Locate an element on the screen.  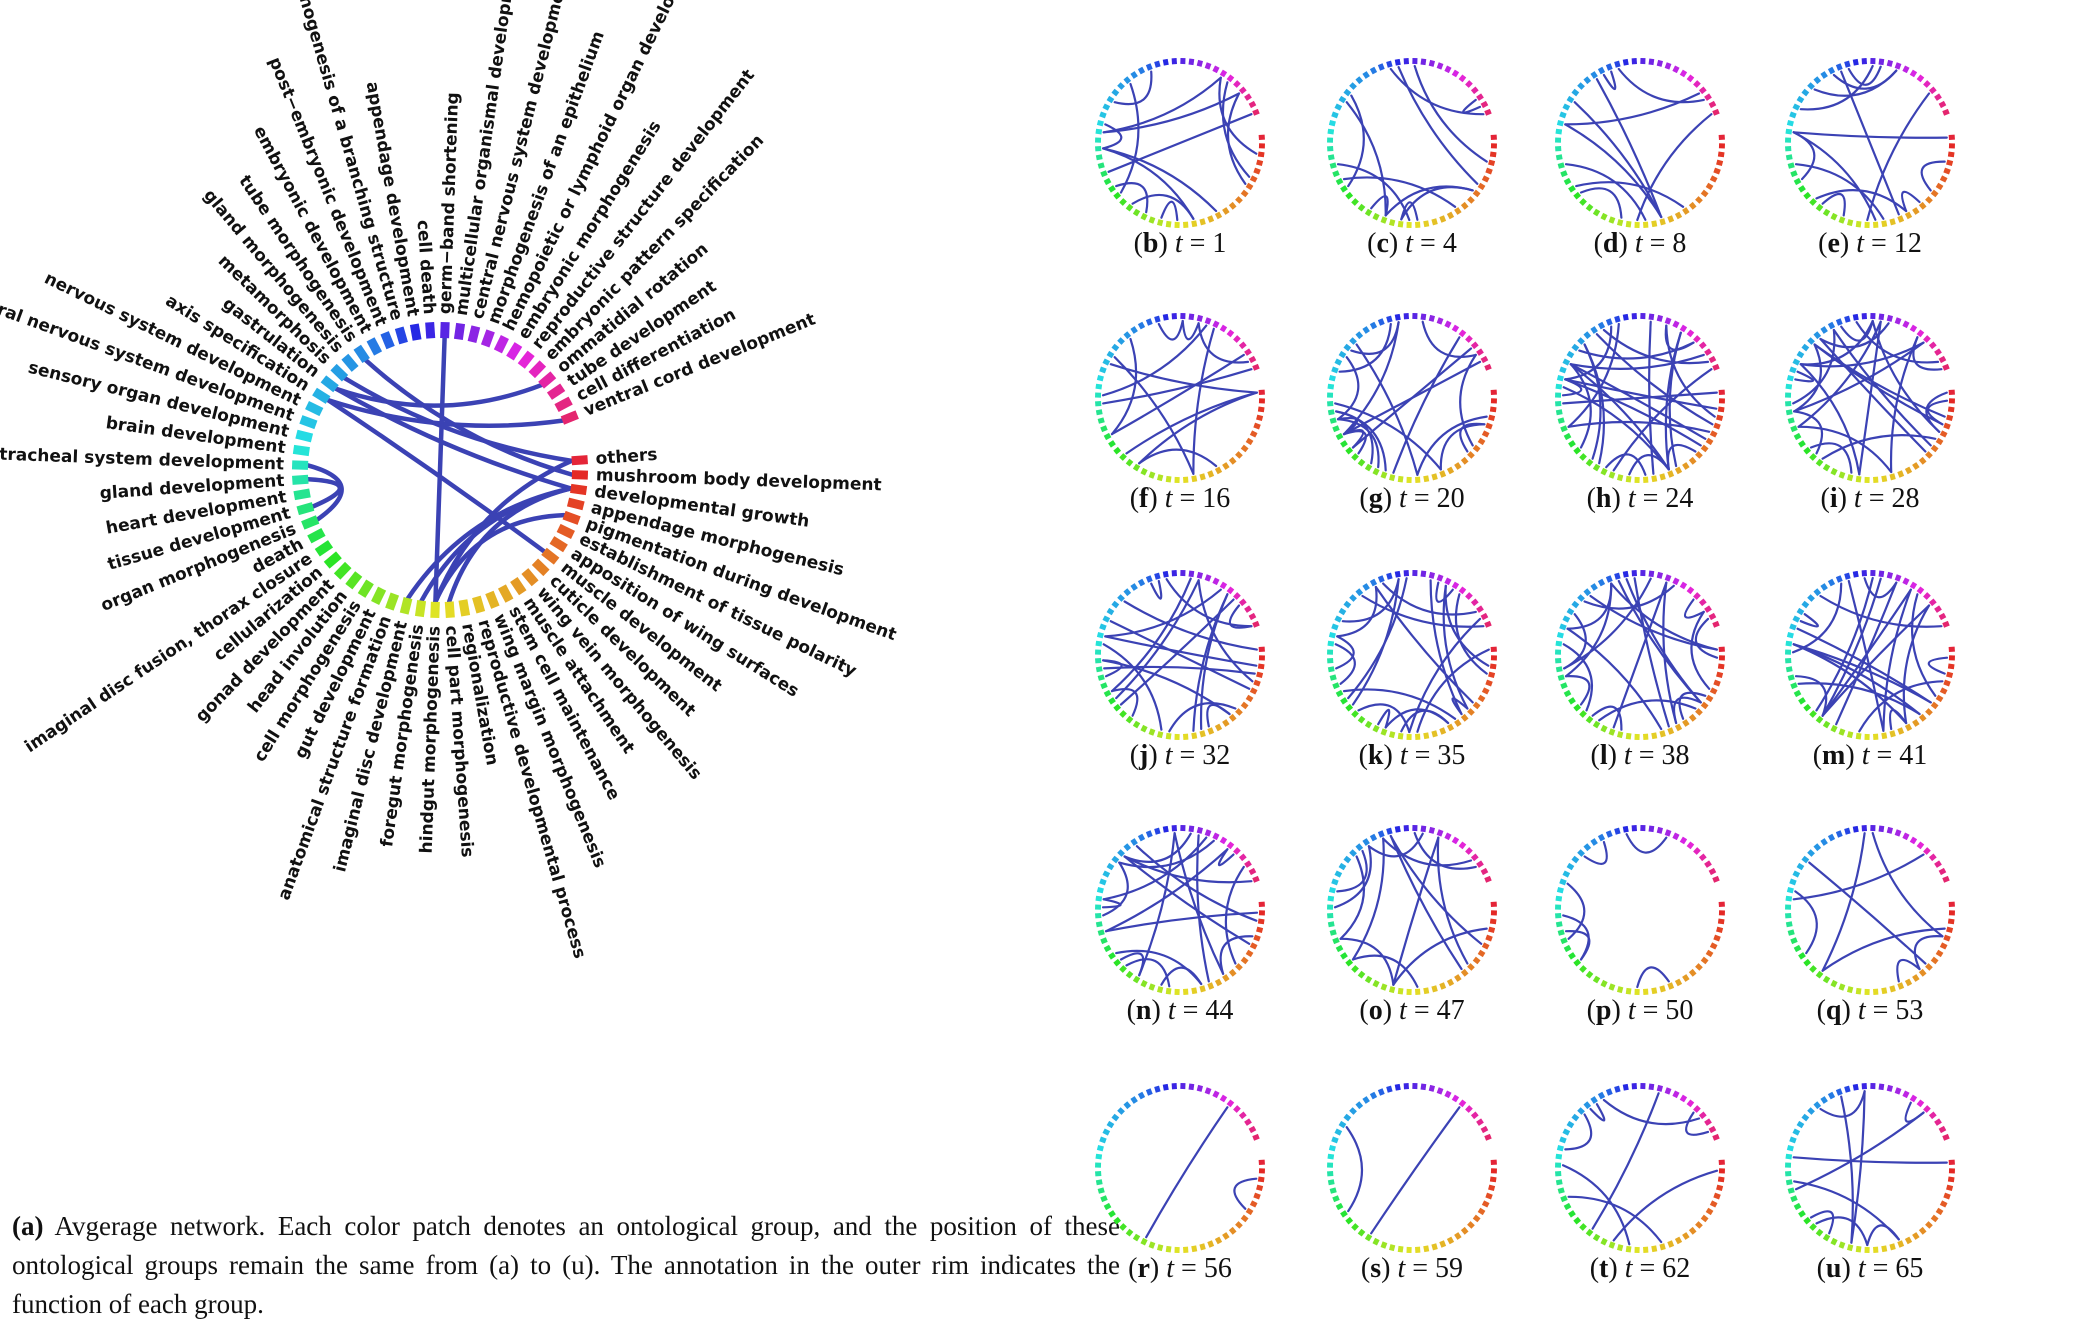
panel-u-network is located at coordinates (1870, 1168).